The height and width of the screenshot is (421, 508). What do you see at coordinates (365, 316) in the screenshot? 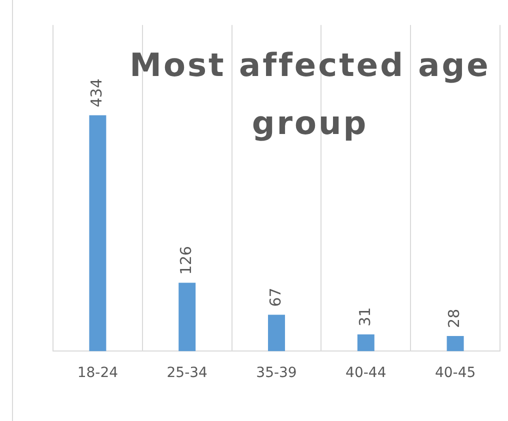
I see `data-label: 31` at bounding box center [365, 316].